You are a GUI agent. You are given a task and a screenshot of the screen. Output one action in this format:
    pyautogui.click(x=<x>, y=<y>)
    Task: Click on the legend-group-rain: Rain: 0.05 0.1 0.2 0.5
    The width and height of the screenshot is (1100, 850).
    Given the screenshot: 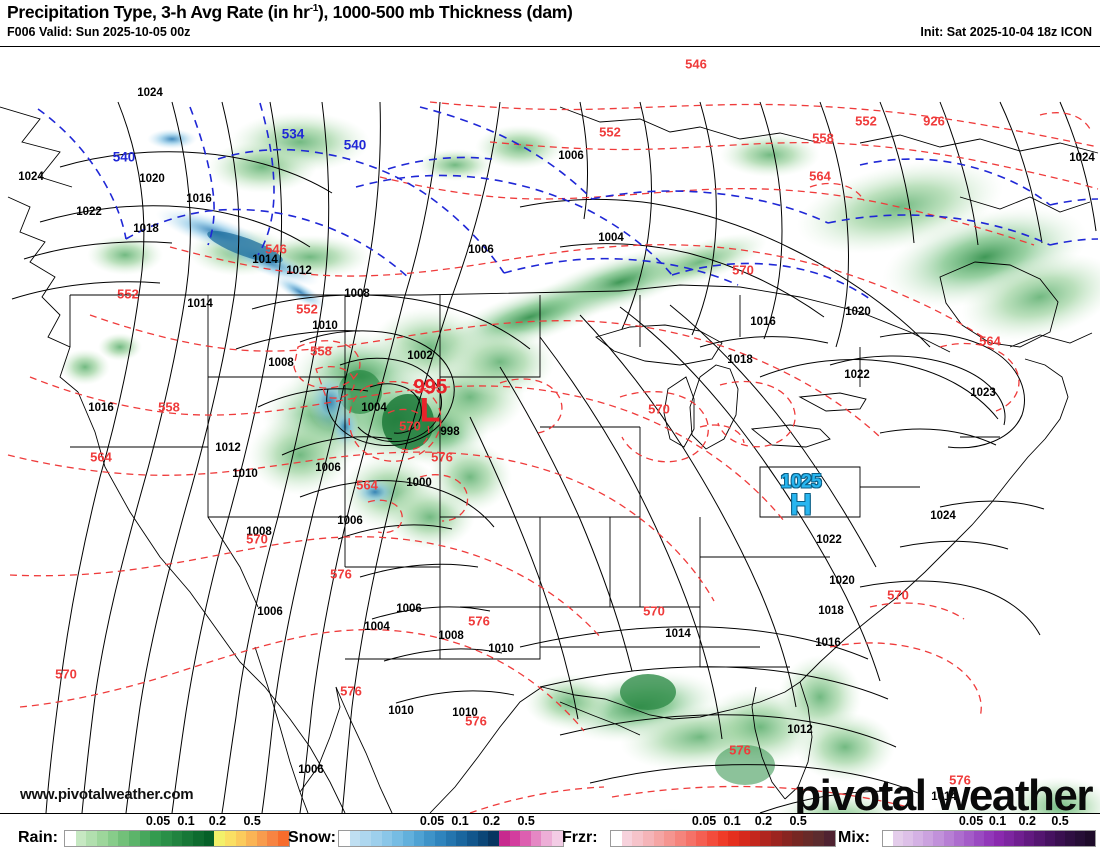 What is the action you would take?
    pyautogui.click(x=550, y=832)
    